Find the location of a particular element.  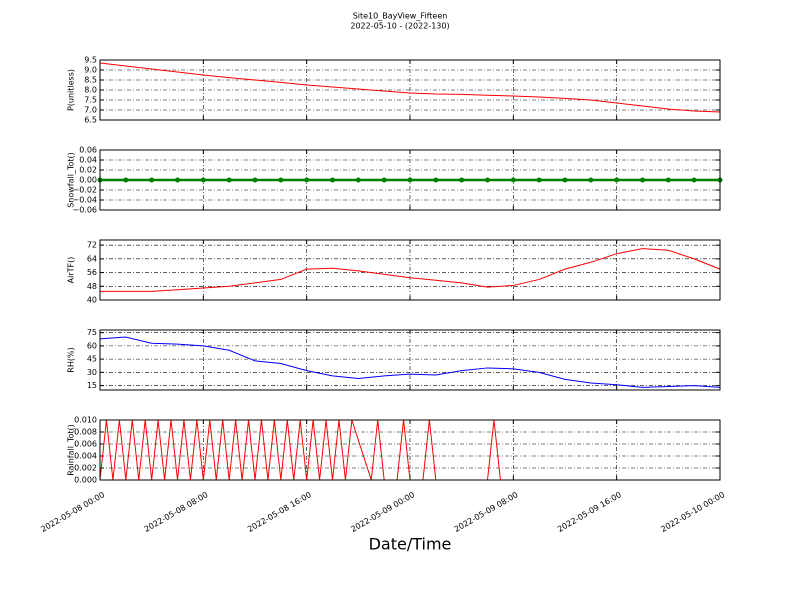

y-tick-label: 0.06 is located at coordinates (88, 150).